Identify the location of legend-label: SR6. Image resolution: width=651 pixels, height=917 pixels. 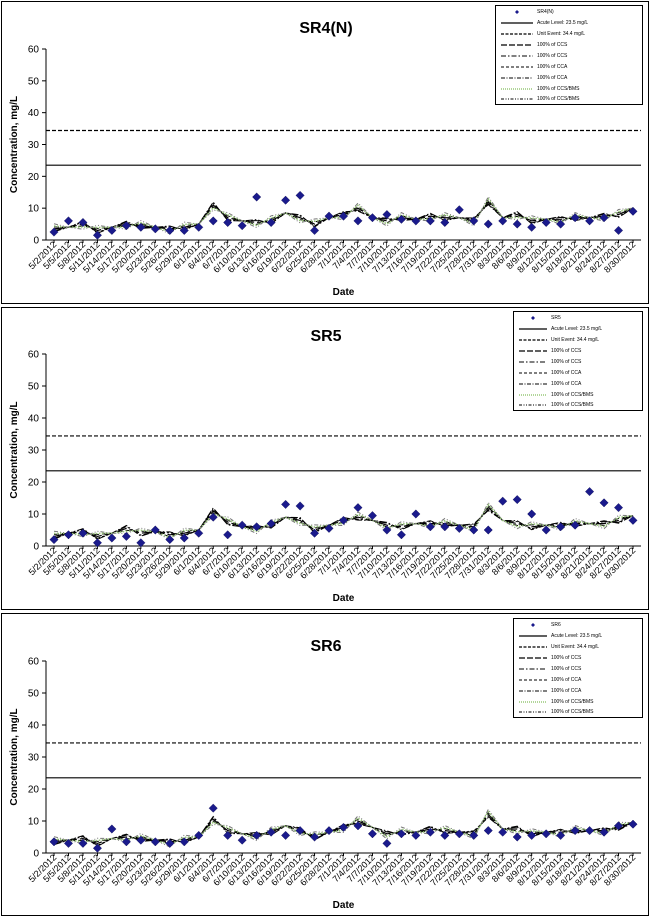
(556, 625).